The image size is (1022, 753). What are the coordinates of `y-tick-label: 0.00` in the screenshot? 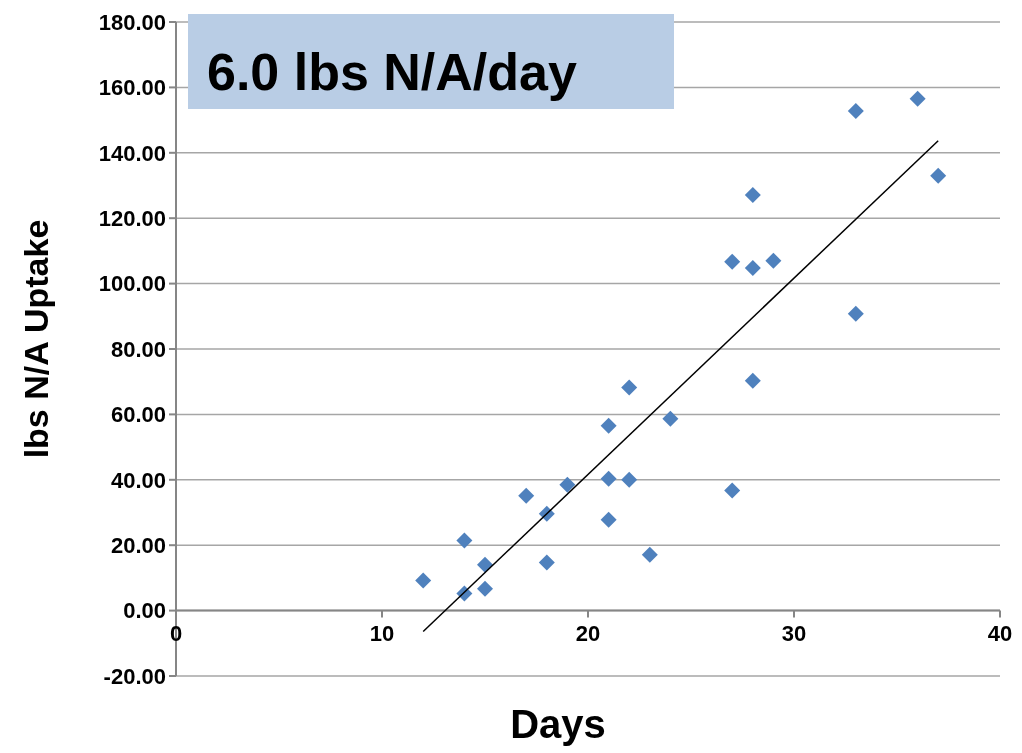 It's located at (144, 611).